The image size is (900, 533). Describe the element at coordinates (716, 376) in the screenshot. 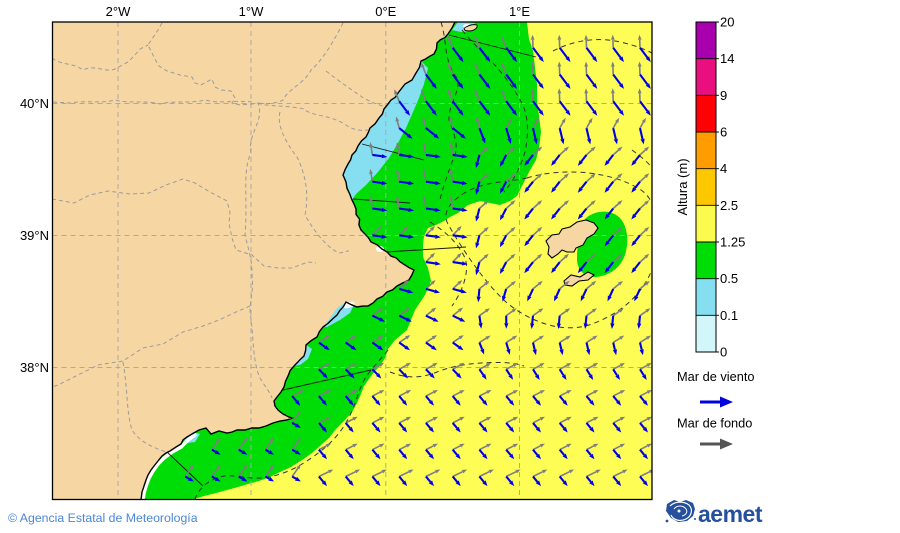

I see `svg-text: Mar de viento` at that location.